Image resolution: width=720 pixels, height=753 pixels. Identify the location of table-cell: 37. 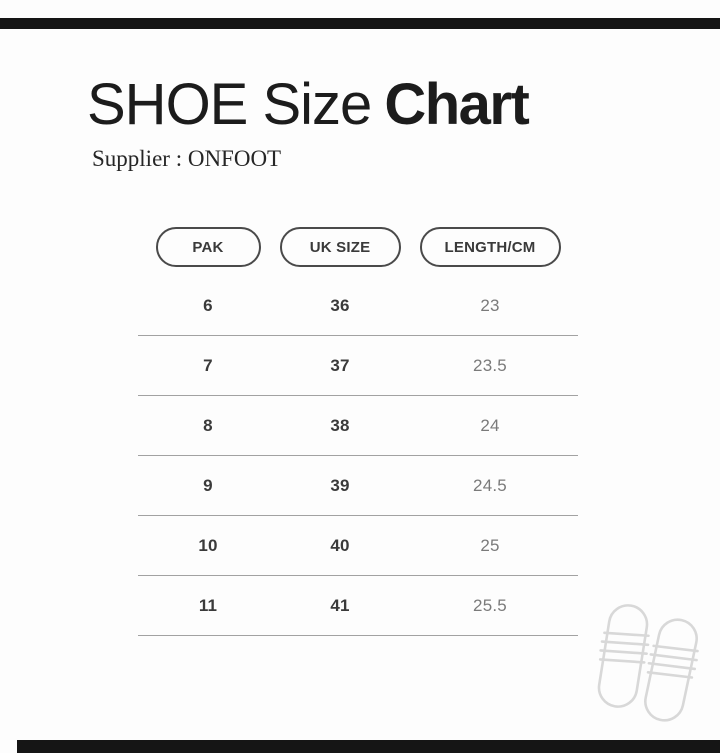
(340, 365).